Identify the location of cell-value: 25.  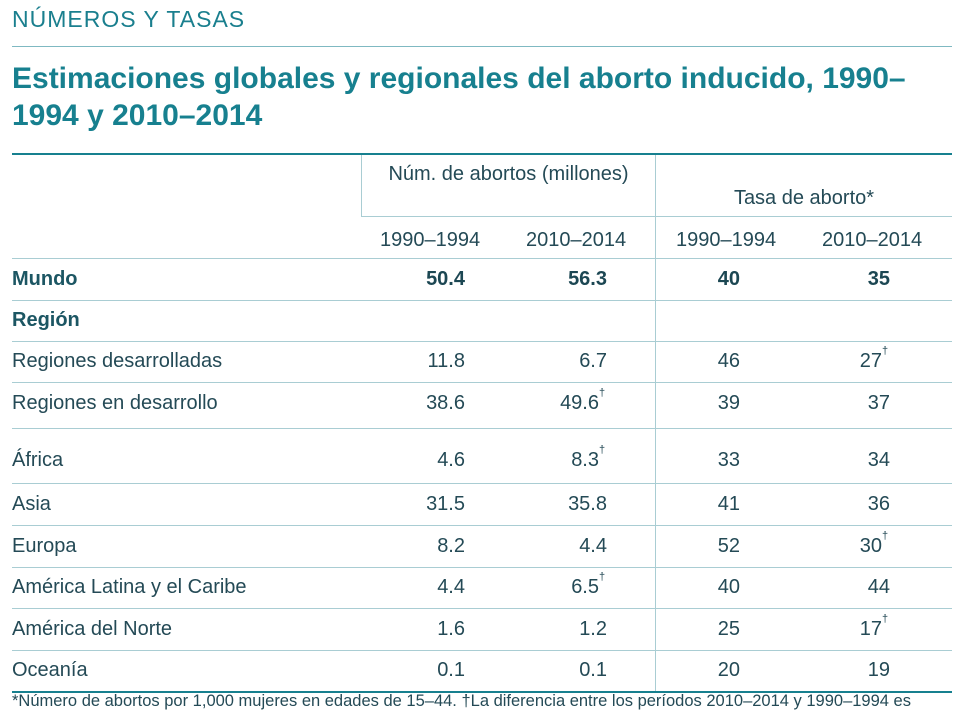
(728, 629).